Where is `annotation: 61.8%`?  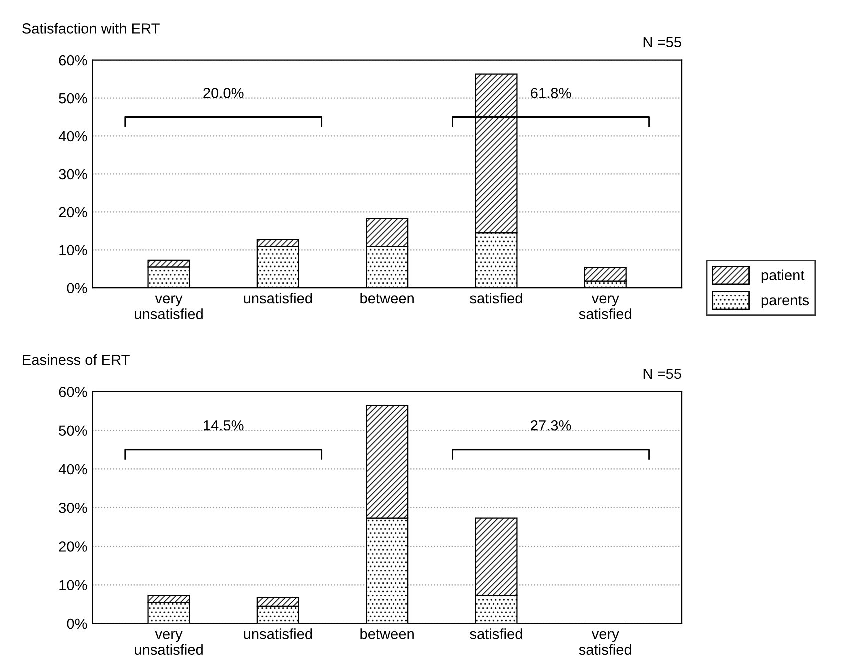 annotation: 61.8% is located at coordinates (551, 93).